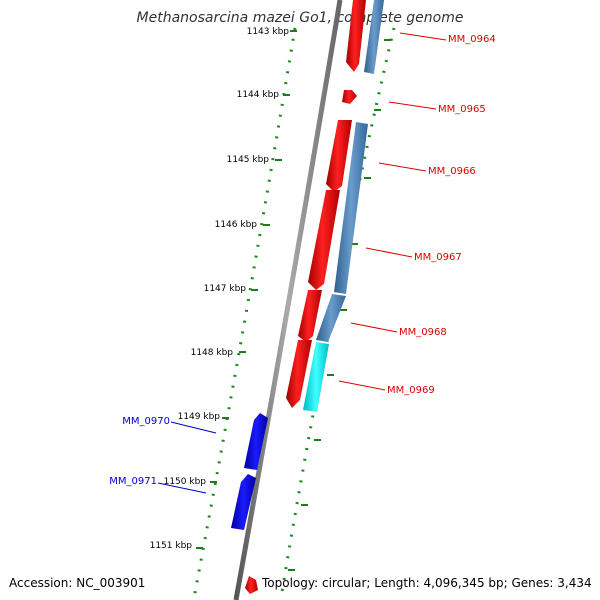 This screenshot has width=600, height=600. I want to click on gene-label: MM_0970, so click(146, 421).